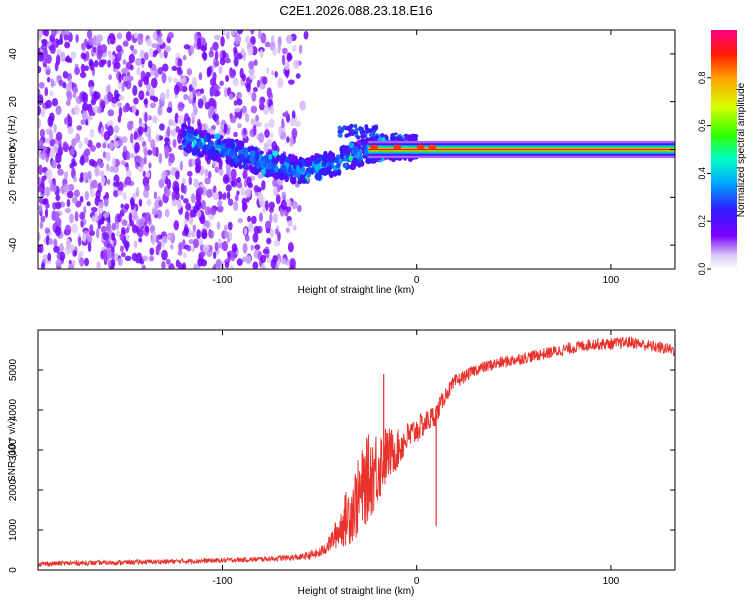 The width and height of the screenshot is (750, 600). Describe the element at coordinates (13, 529) in the screenshot. I see `snr-y-tick-label: 1000` at that location.